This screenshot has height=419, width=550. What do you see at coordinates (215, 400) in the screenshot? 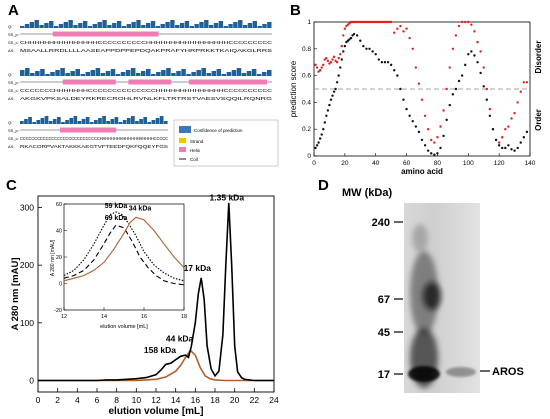
I see `x-tick-label: 18` at bounding box center [215, 400].